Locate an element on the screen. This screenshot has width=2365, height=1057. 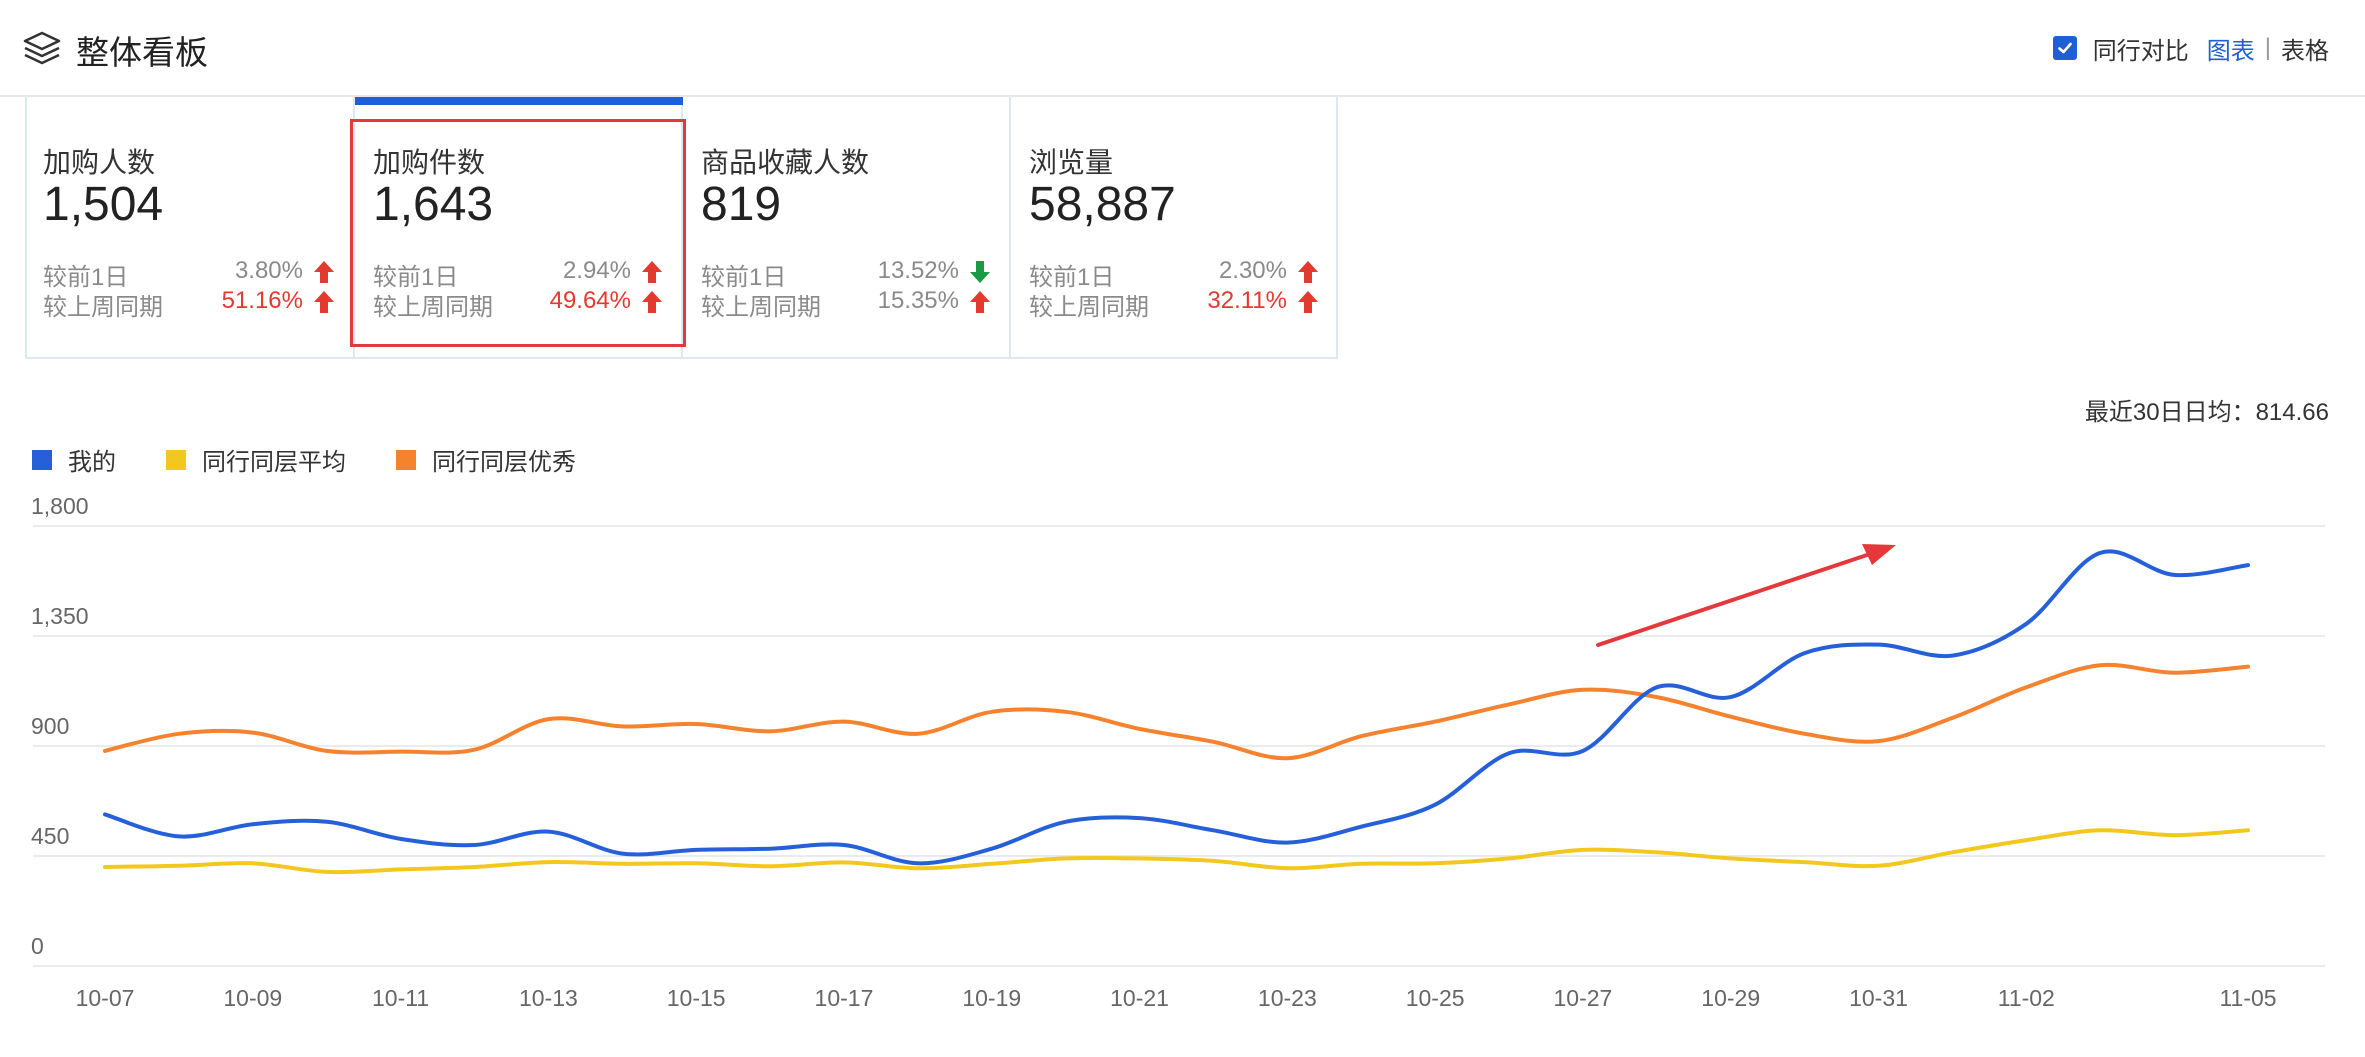
peer-compare-label: 同行对比 is located at coordinates (2140, 51).